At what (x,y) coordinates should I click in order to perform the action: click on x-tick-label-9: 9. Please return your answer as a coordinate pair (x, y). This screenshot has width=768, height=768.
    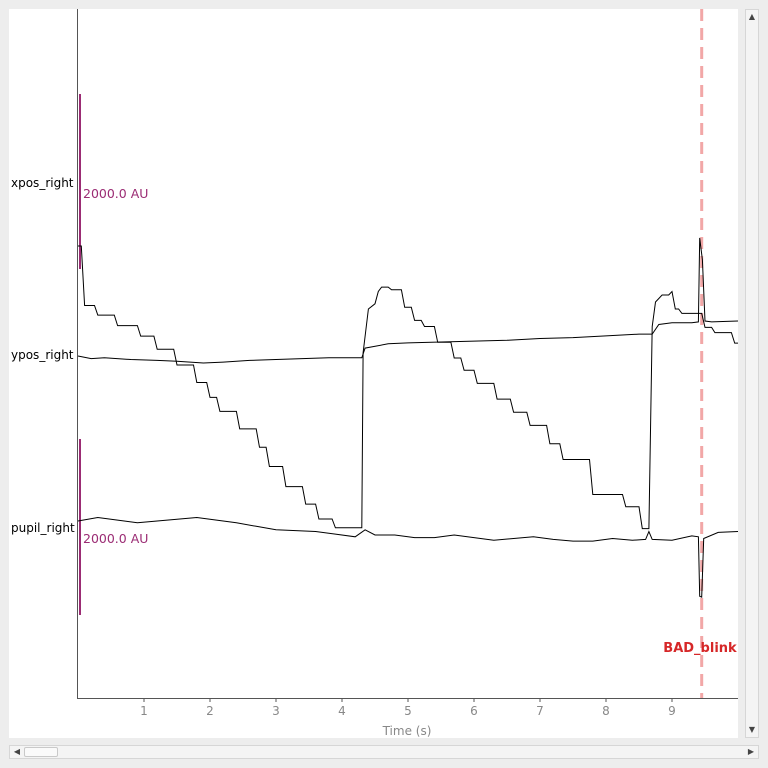
    Looking at the image, I should click on (672, 711).